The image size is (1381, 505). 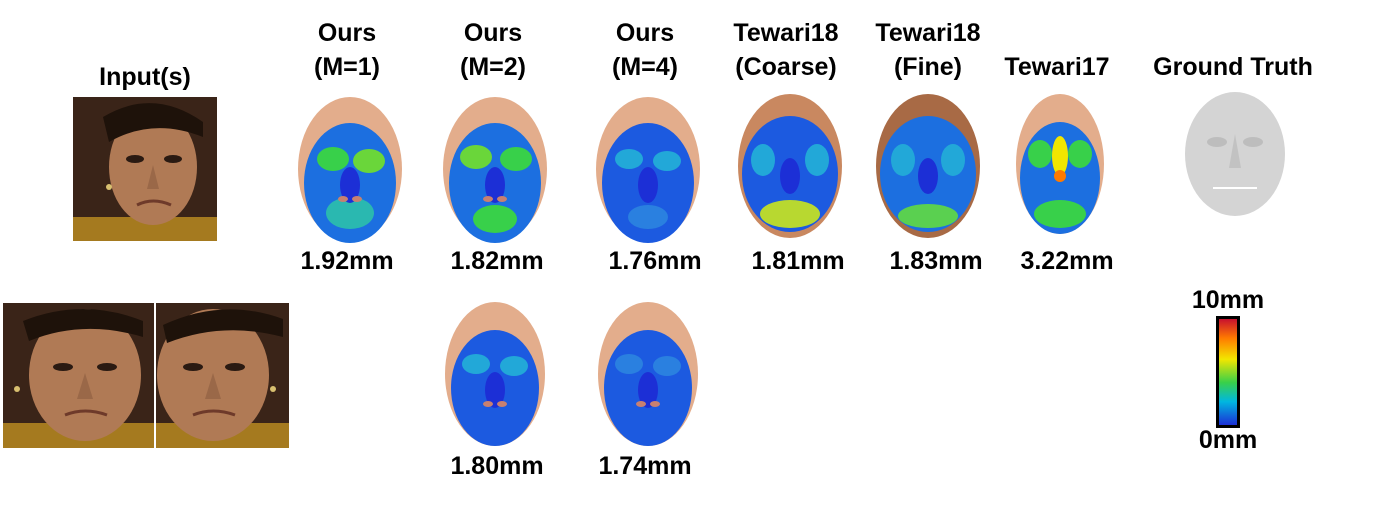 What do you see at coordinates (645, 50) in the screenshot?
I see `header-ours-m4: Ours (M=4)` at bounding box center [645, 50].